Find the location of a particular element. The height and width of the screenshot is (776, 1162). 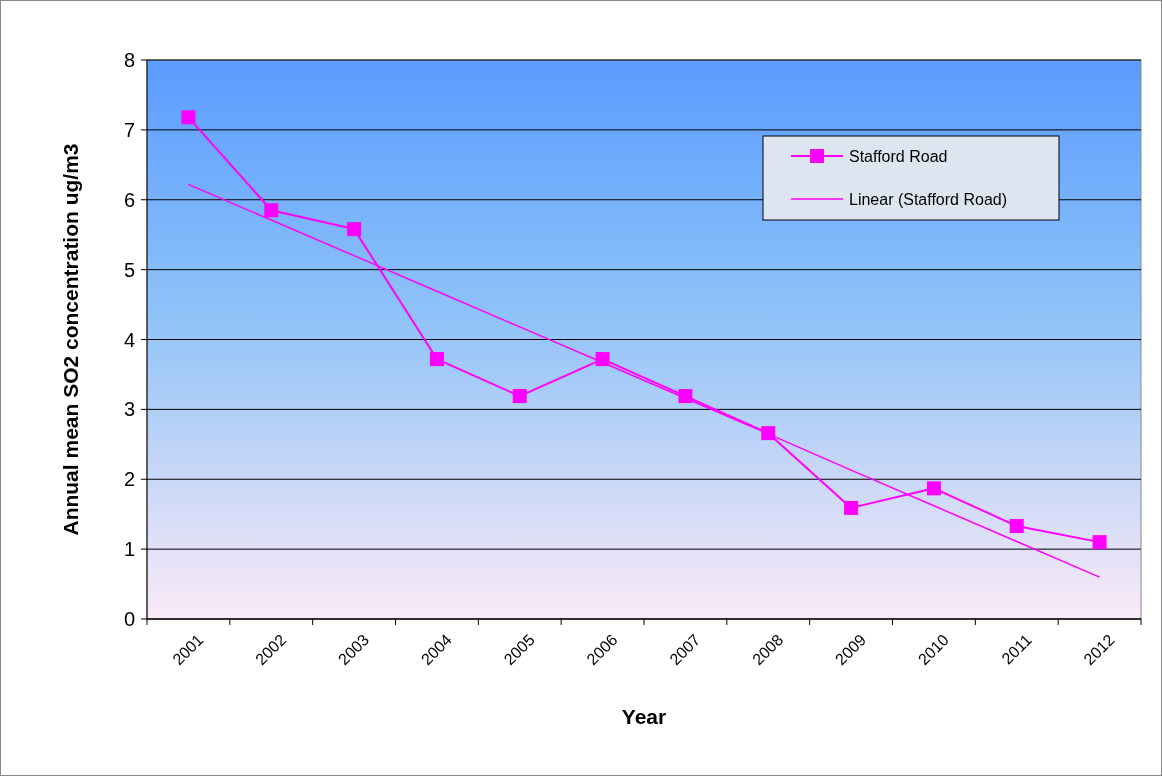

y-tick-label: 5 is located at coordinates (129, 269).